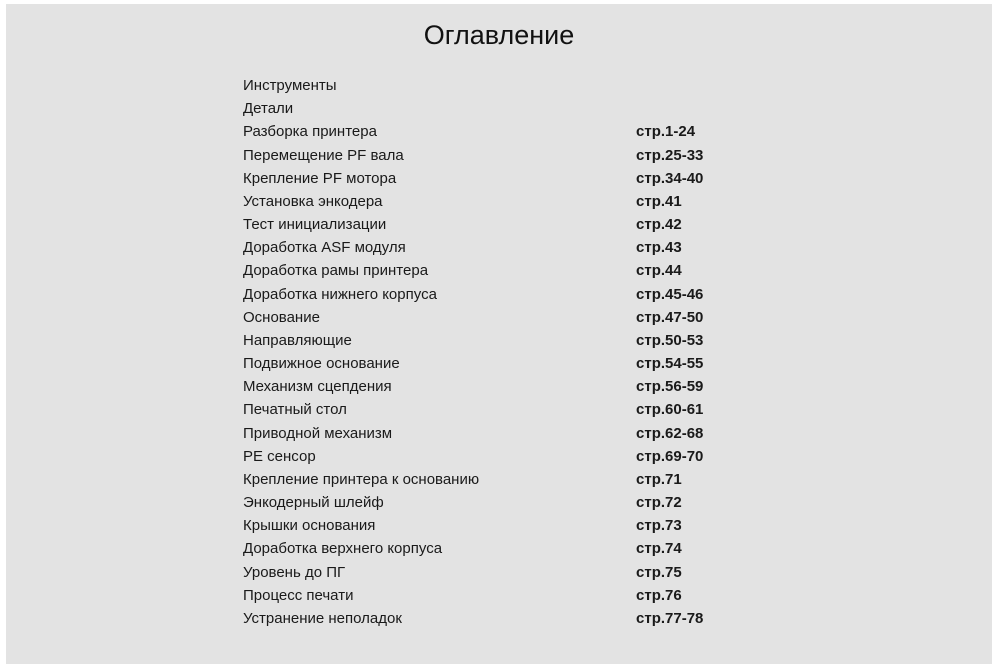 The height and width of the screenshot is (671, 1000). I want to click on toc-entry-pages: стр.71, so click(659, 479).